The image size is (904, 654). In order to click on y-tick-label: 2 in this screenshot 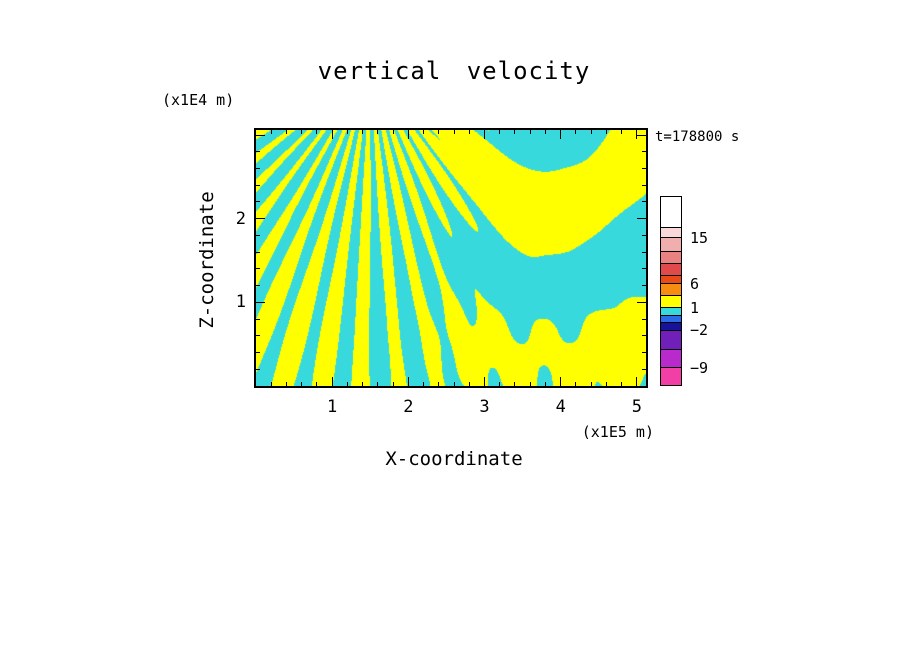, I will do `click(240, 218)`.